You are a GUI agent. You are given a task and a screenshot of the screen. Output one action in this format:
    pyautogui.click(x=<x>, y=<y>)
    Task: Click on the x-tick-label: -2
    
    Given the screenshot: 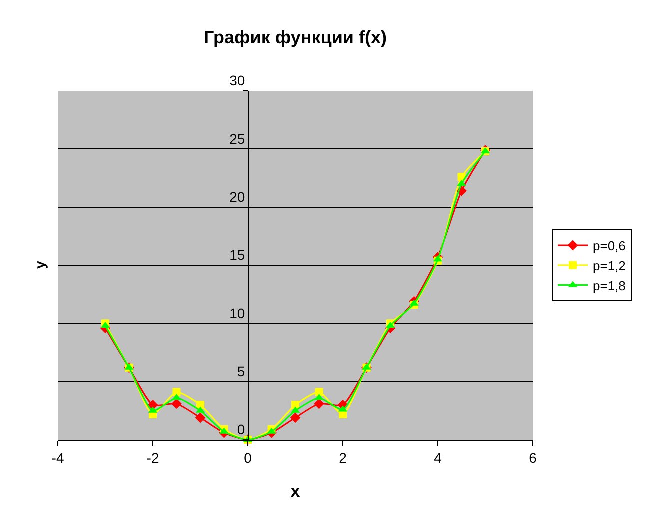 What is the action you would take?
    pyautogui.click(x=153, y=458)
    